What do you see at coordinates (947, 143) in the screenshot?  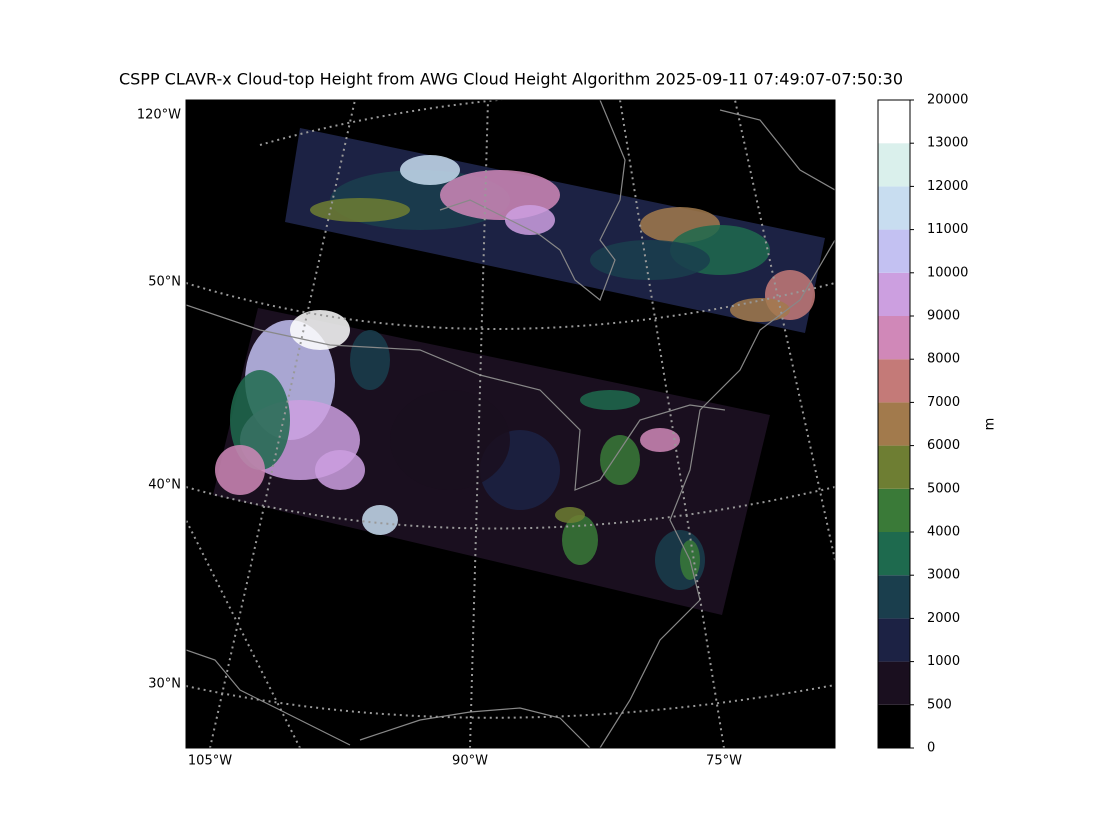 I see `colorbar-tick-label: 13000` at bounding box center [947, 143].